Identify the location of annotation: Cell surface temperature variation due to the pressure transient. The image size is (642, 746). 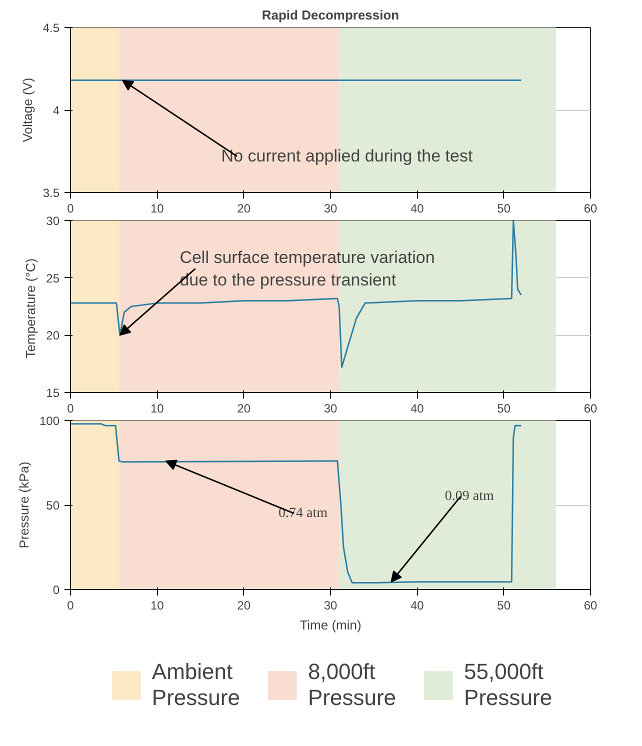
(307, 269).